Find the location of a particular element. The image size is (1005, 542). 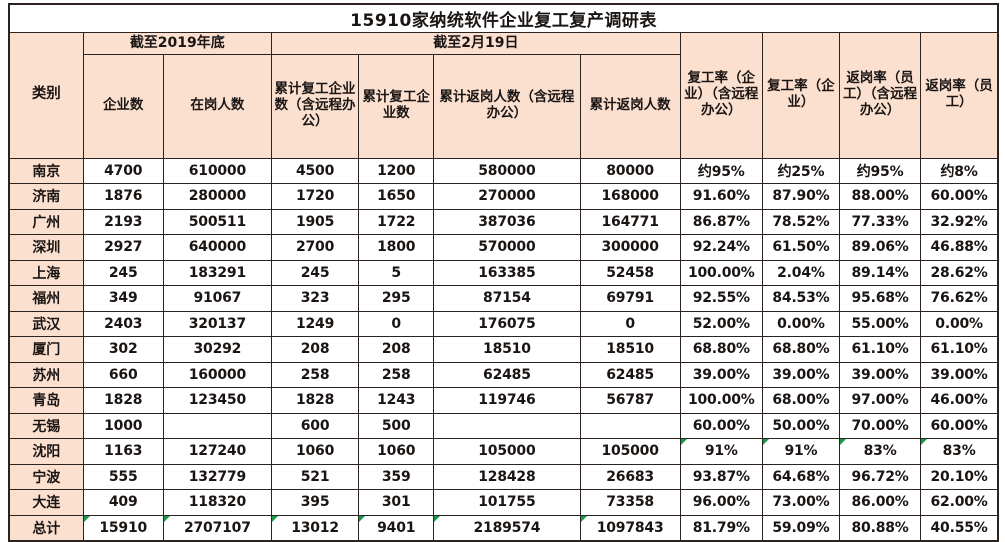

cell: 86.00% is located at coordinates (880, 502).